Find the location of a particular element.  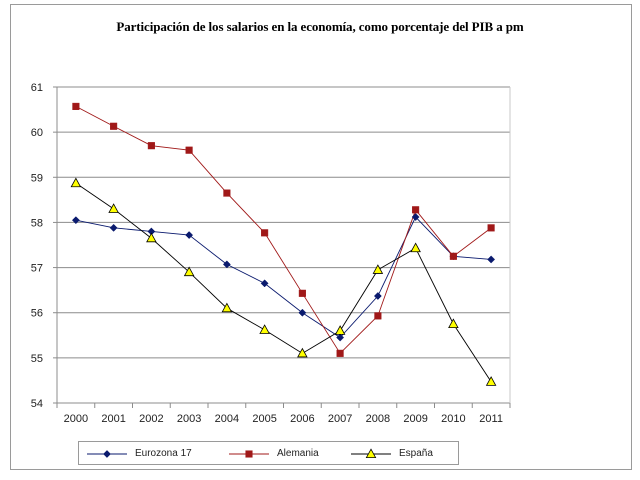

x-tick-label: 2005 is located at coordinates (264, 419).